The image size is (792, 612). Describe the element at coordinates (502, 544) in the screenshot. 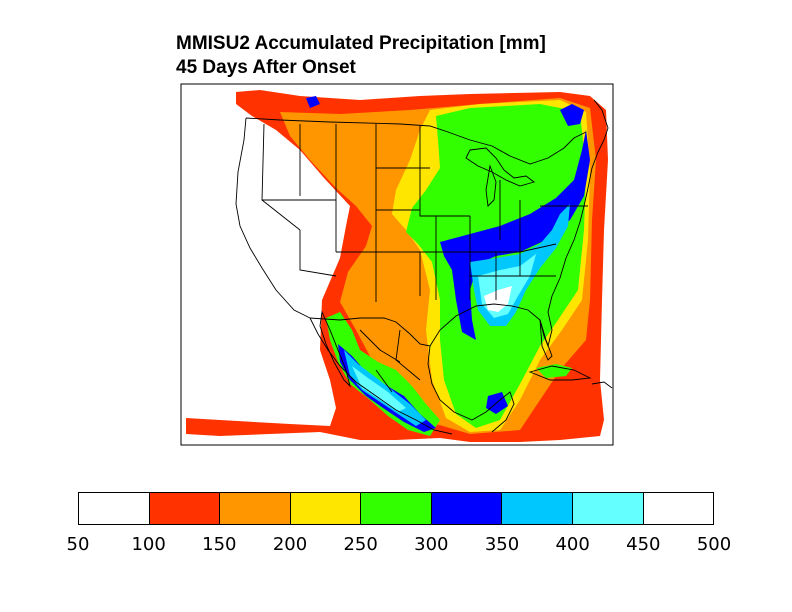

I see `colorbar-tick-label: 350` at that location.